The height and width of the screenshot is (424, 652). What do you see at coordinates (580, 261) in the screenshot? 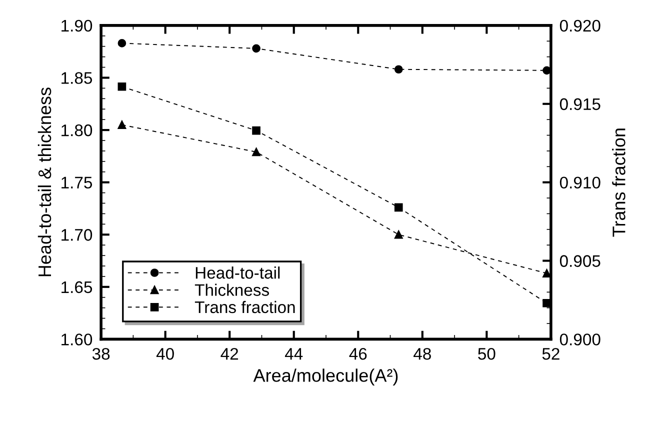
I see `y2-tick-label: 0.905` at bounding box center [580, 261].